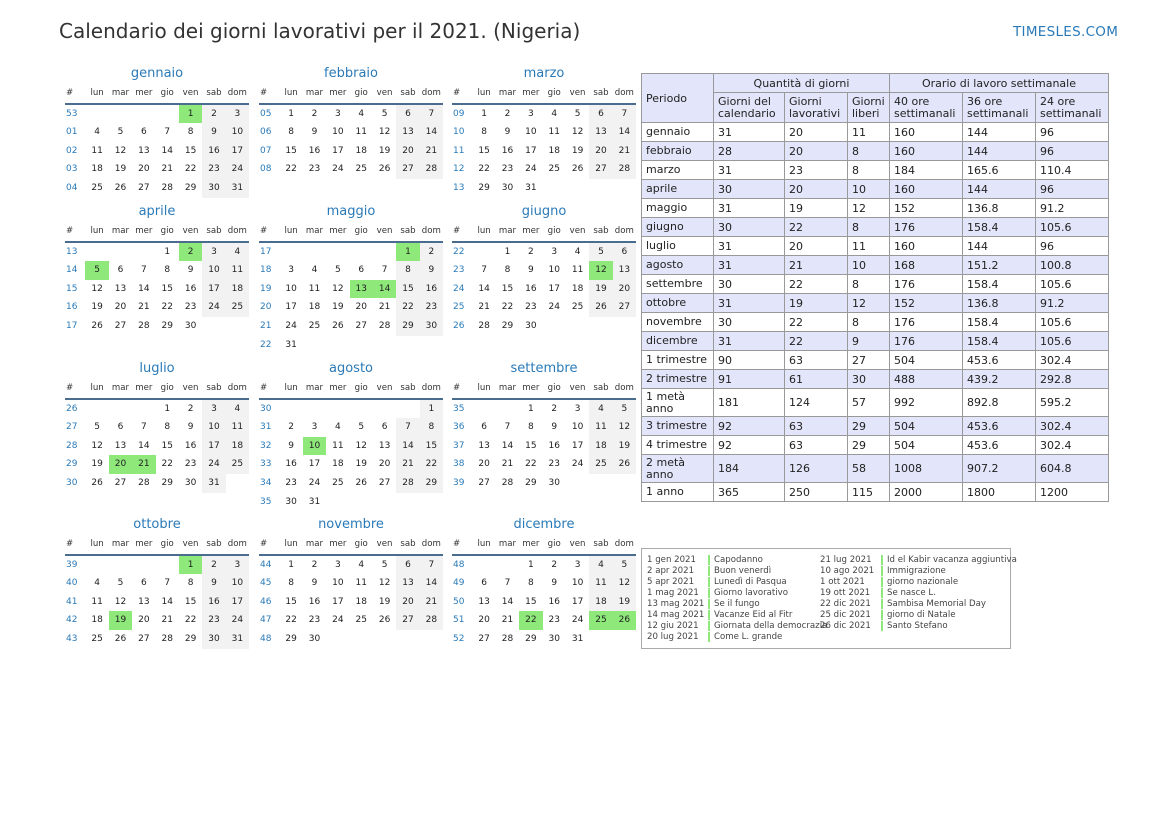 The image size is (1169, 827). I want to click on day-cell: 26, so click(601, 307).